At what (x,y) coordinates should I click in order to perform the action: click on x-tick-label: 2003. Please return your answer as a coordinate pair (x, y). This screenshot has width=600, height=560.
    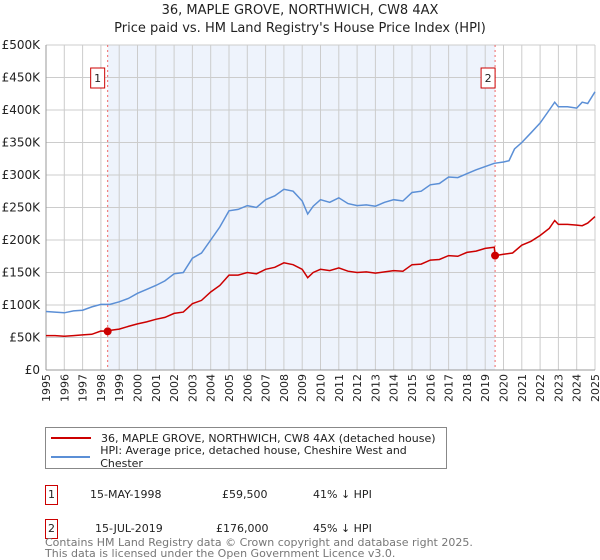
    Looking at the image, I should click on (192, 388).